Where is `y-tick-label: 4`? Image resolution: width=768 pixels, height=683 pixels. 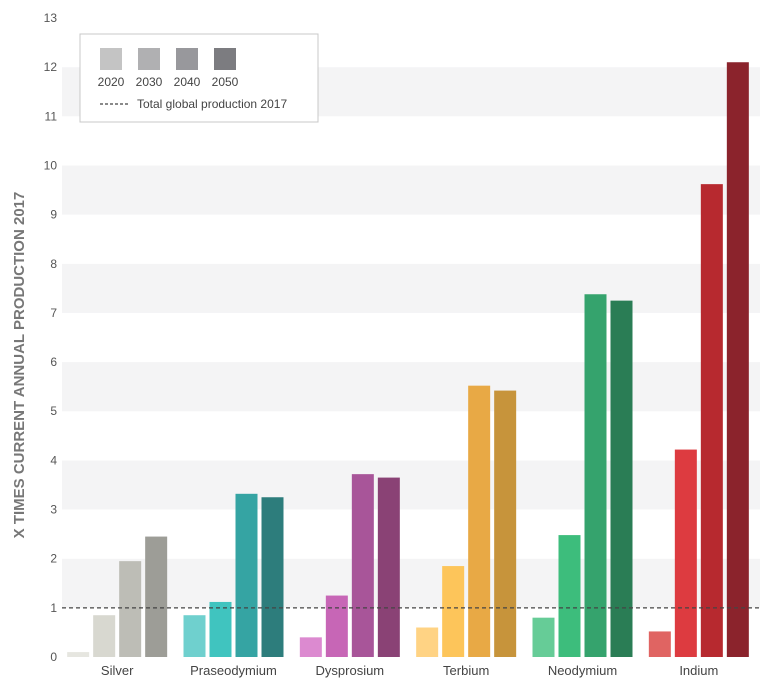 y-tick-label: 4 is located at coordinates (53, 460).